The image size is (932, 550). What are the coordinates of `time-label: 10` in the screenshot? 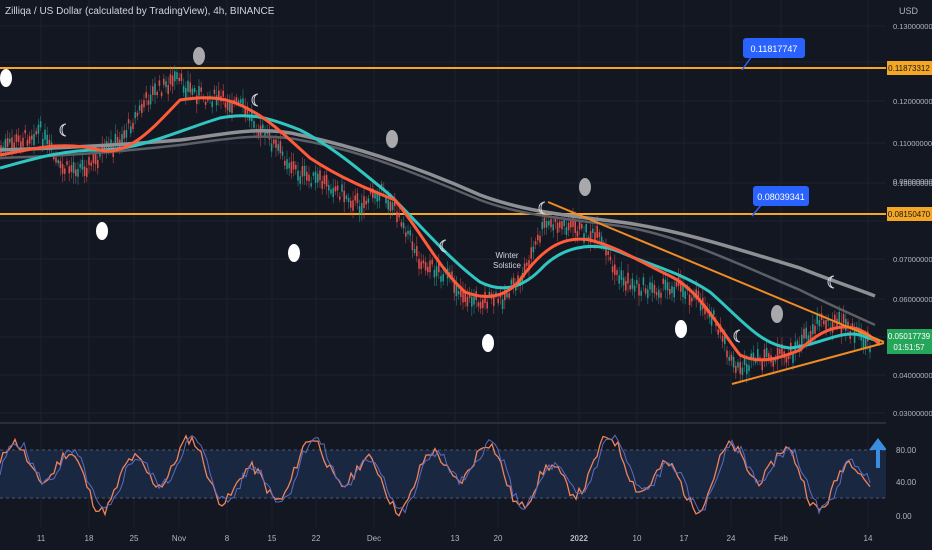 It's located at (637, 538).